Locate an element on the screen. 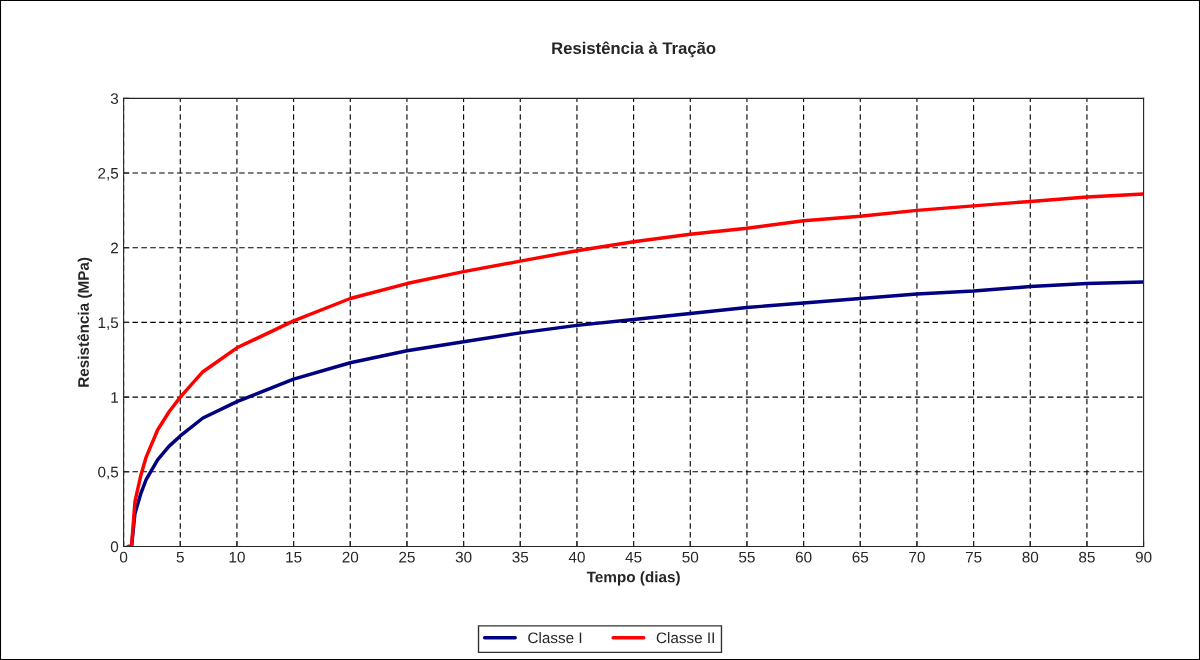 This screenshot has height=660, width=1200. x-tick-label: 10 is located at coordinates (237, 557).